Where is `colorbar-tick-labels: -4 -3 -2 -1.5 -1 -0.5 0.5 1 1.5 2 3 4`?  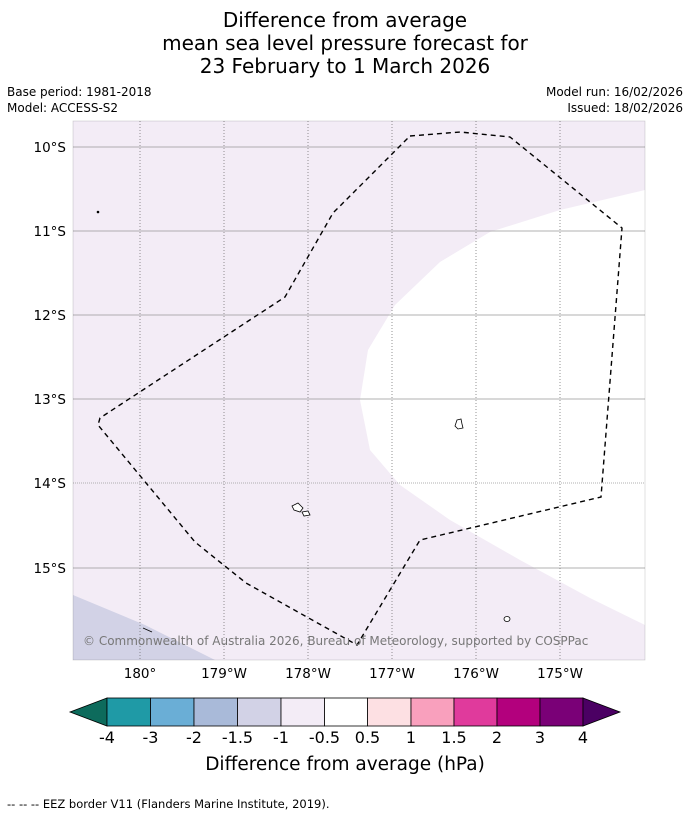
colorbar-tick-labels: -4 -3 -2 -1.5 -1 -0.5 0.5 1 1.5 2 3 4 is located at coordinates (343, 737).